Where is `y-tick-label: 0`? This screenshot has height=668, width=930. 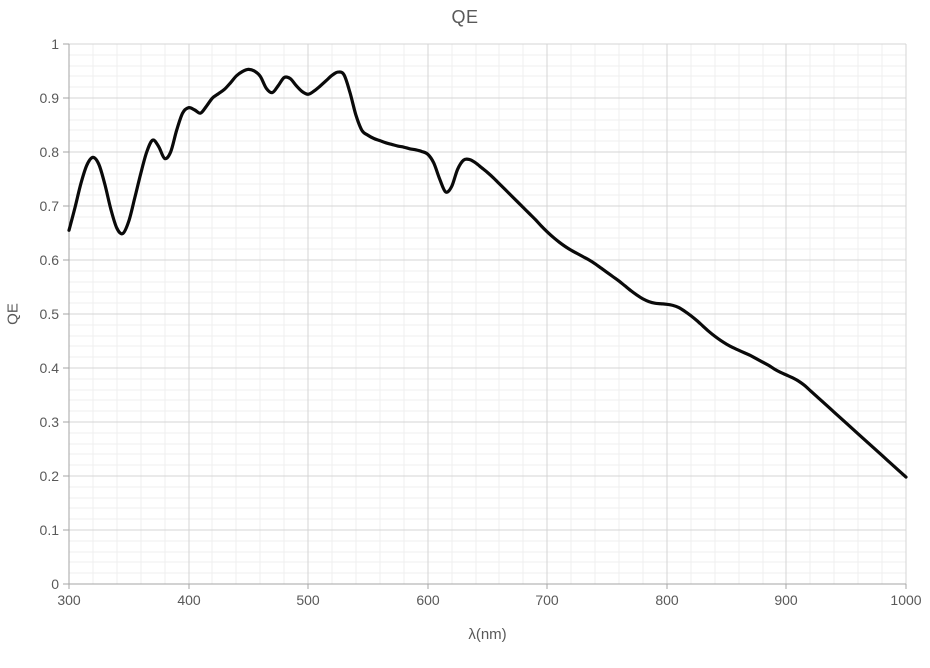
y-tick-label: 0 is located at coordinates (55, 584).